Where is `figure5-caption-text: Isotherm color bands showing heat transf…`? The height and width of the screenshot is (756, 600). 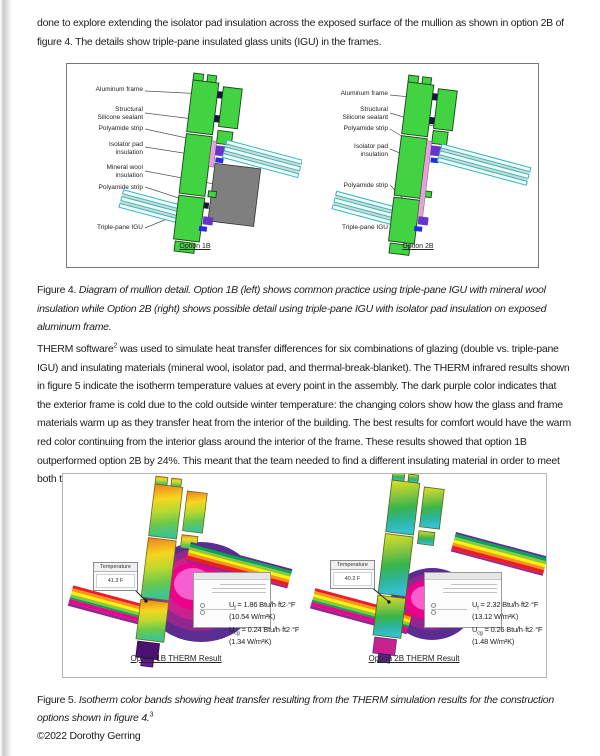
figure5-caption-text: Isotherm color bands showing heat transf… is located at coordinates (295, 709).